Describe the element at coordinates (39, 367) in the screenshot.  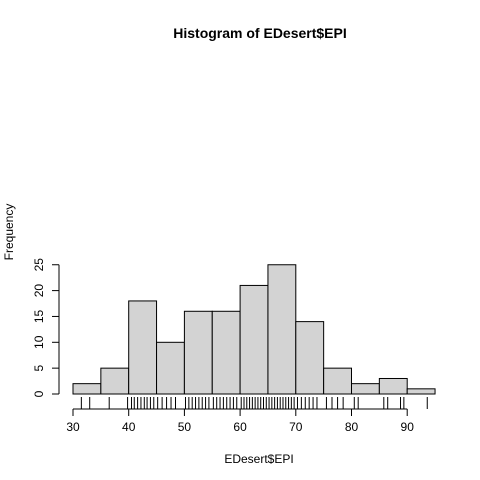
I see `y-tick-label: 5` at that location.